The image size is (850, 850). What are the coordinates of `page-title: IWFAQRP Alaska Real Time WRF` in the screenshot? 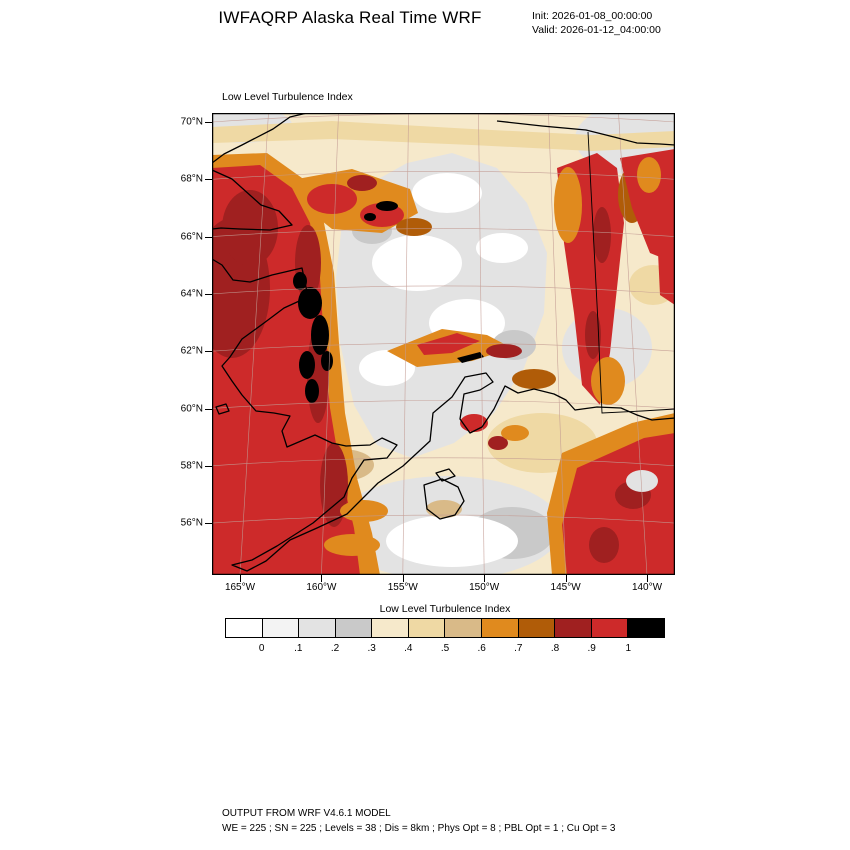 It's located at (350, 17).